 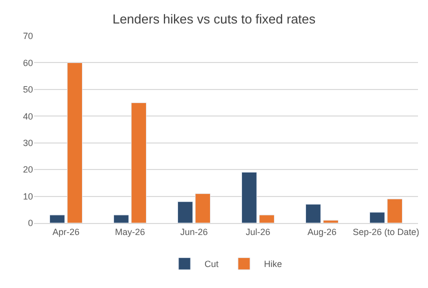 I want to click on x-tick-label: Jun-26, so click(x=194, y=231).